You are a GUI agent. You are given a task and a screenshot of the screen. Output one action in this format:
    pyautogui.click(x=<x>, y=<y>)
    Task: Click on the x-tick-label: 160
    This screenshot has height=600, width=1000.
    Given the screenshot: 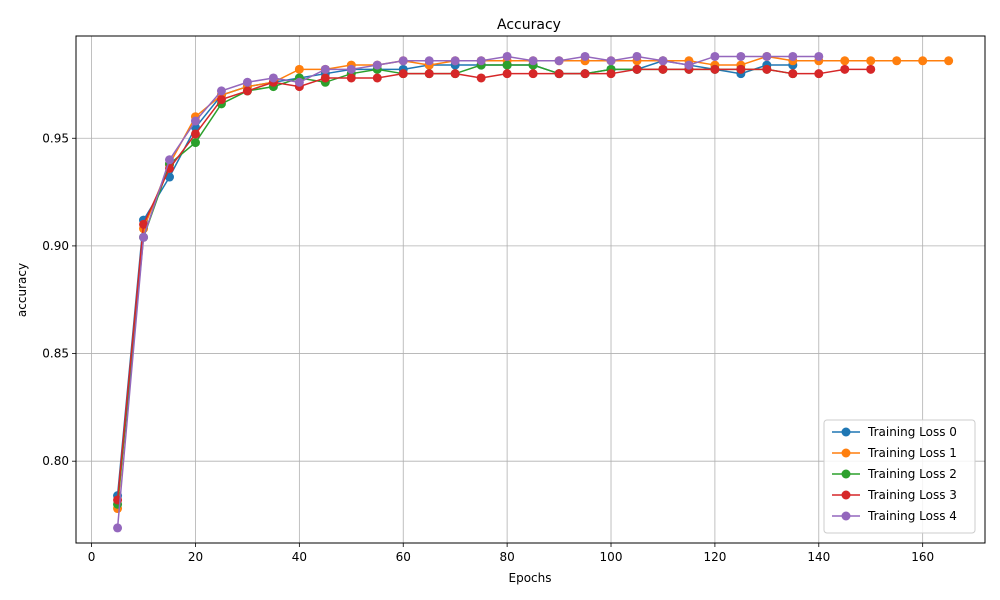 What is the action you would take?
    pyautogui.click(x=922, y=557)
    